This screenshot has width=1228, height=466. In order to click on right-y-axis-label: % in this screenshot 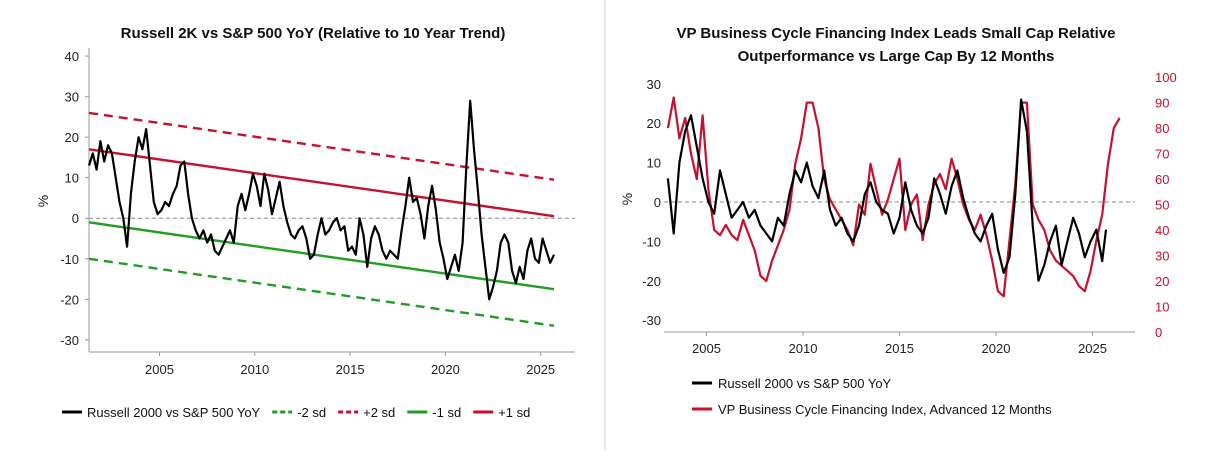, I will do `click(627, 199)`.